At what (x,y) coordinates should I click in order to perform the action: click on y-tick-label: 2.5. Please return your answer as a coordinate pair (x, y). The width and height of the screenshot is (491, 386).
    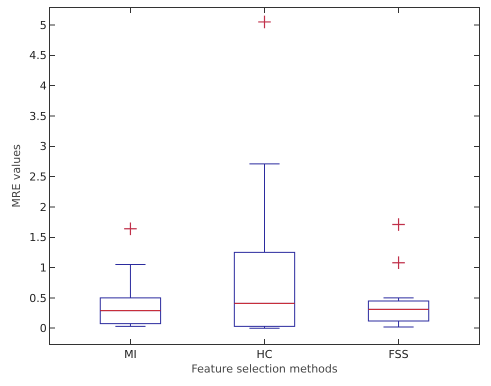
    Looking at the image, I should click on (38, 177).